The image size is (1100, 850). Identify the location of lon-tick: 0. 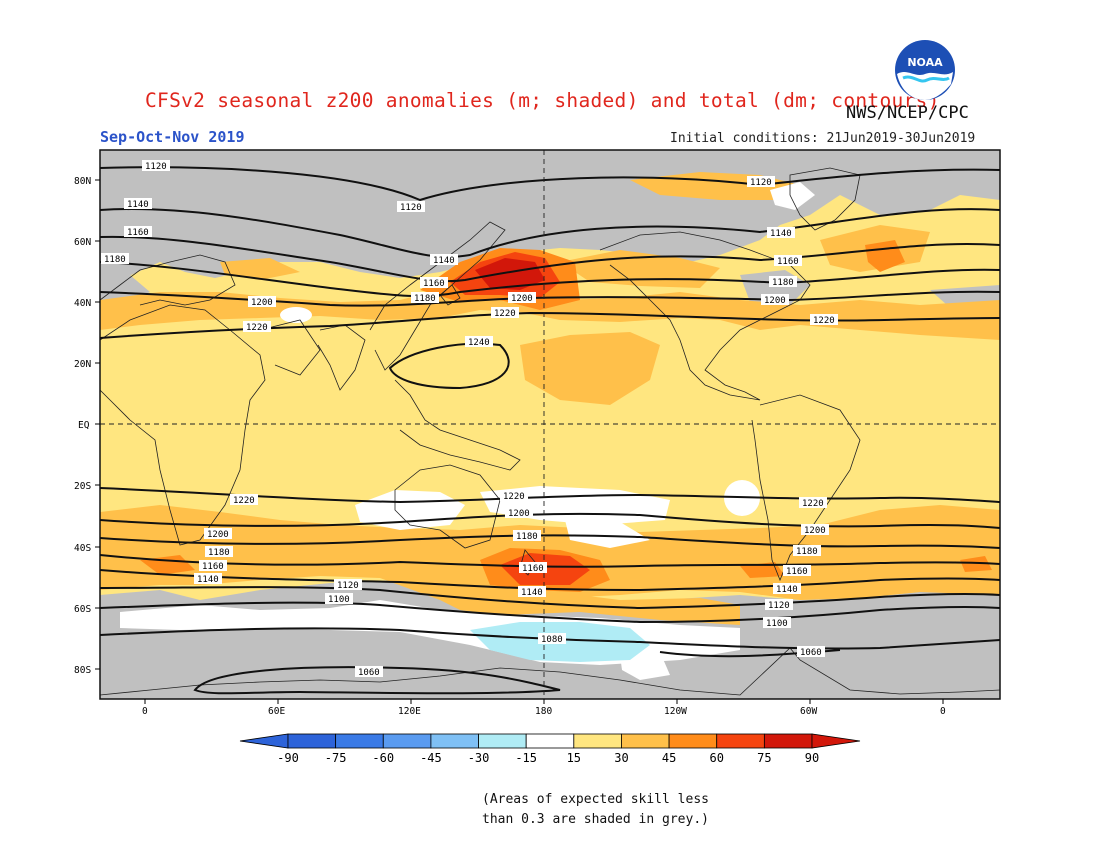
(145, 708).